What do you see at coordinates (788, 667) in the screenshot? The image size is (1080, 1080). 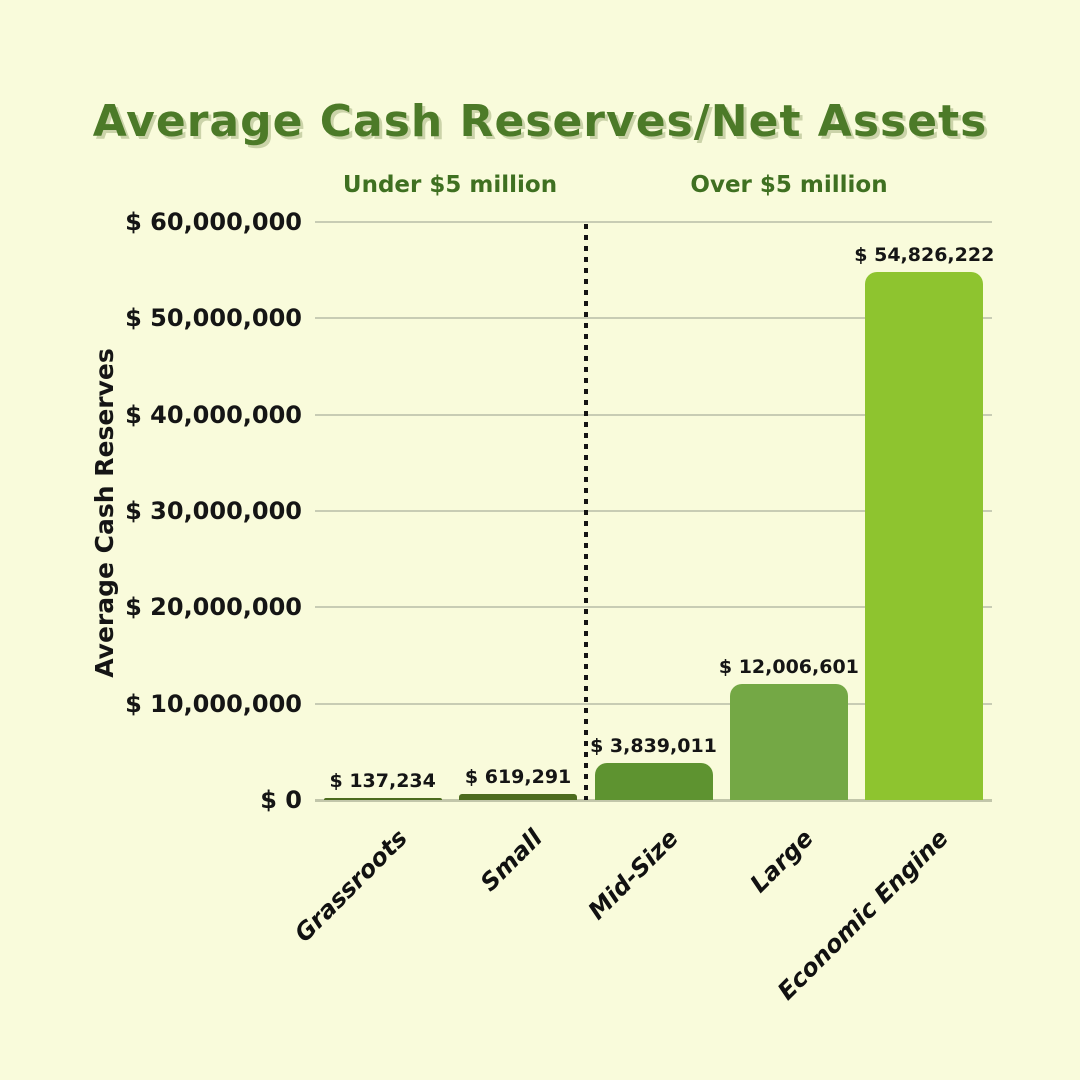 I see `bar-value-label-large: $ 12,006,601` at bounding box center [788, 667].